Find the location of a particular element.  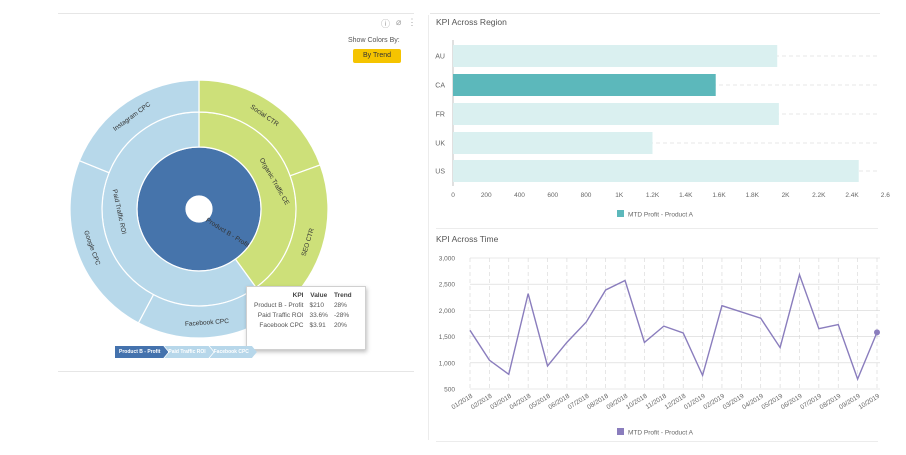

line-y-tick-label: 500 is located at coordinates (449, 390).